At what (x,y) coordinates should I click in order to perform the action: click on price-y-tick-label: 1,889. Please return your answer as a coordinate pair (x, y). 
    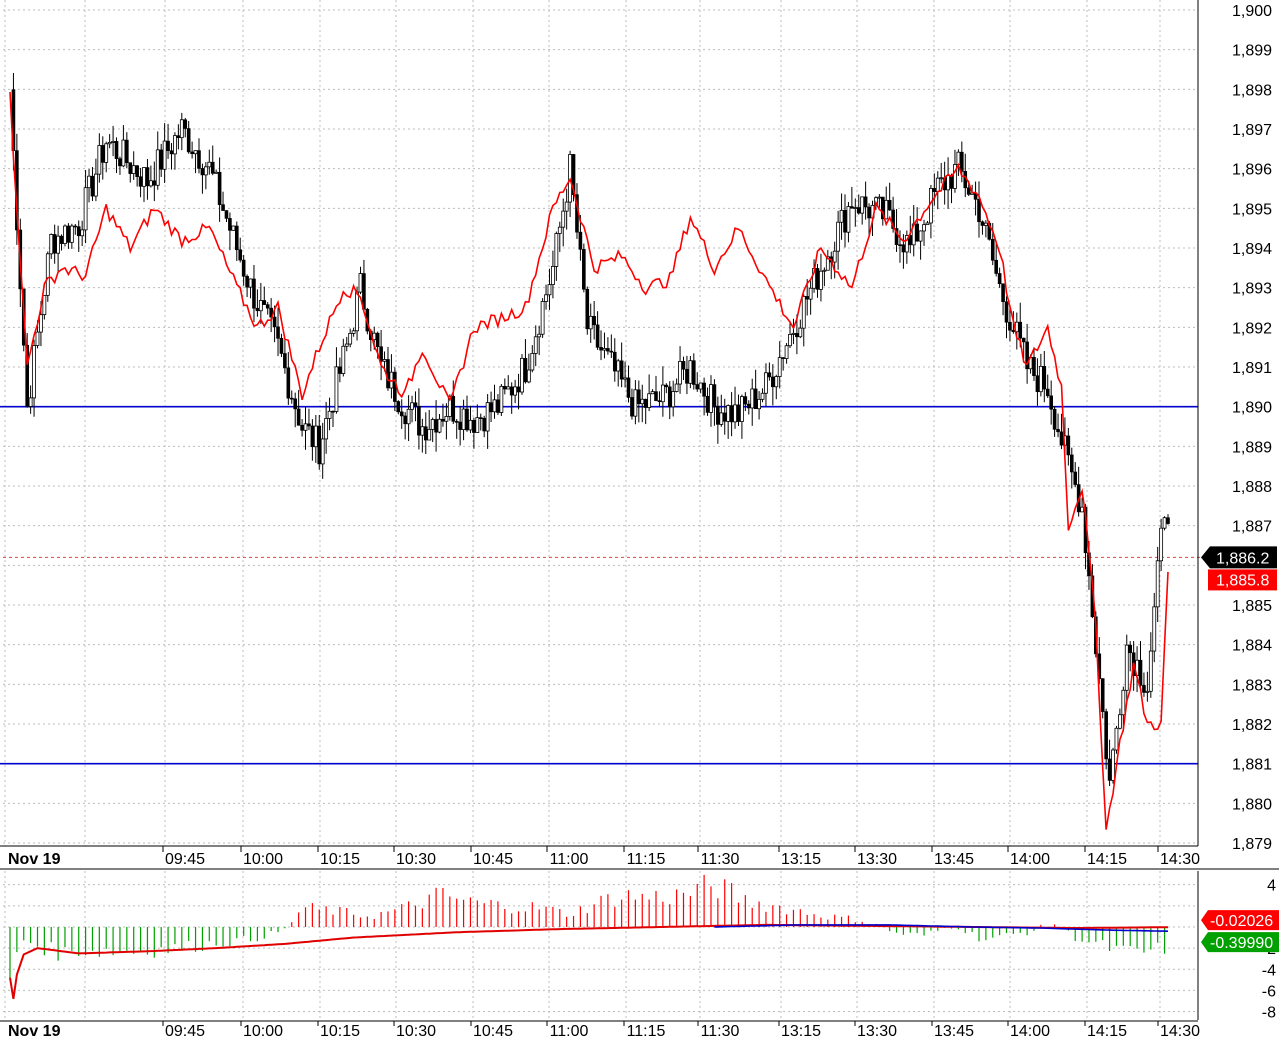
    Looking at the image, I should click on (1252, 447).